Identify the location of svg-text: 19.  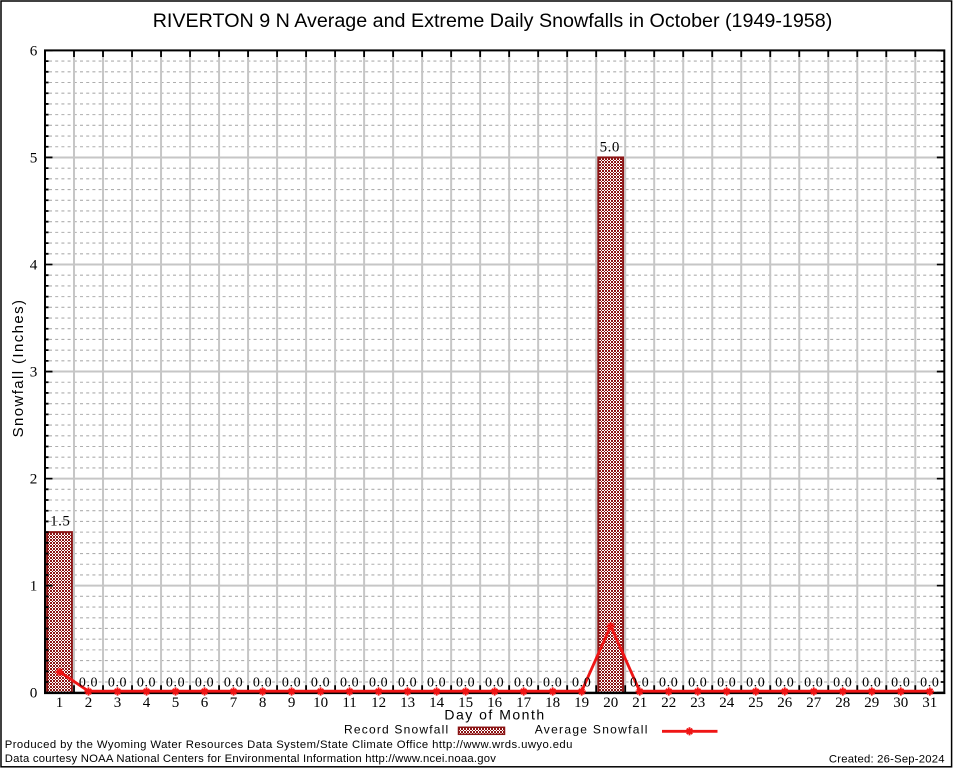
(581, 703).